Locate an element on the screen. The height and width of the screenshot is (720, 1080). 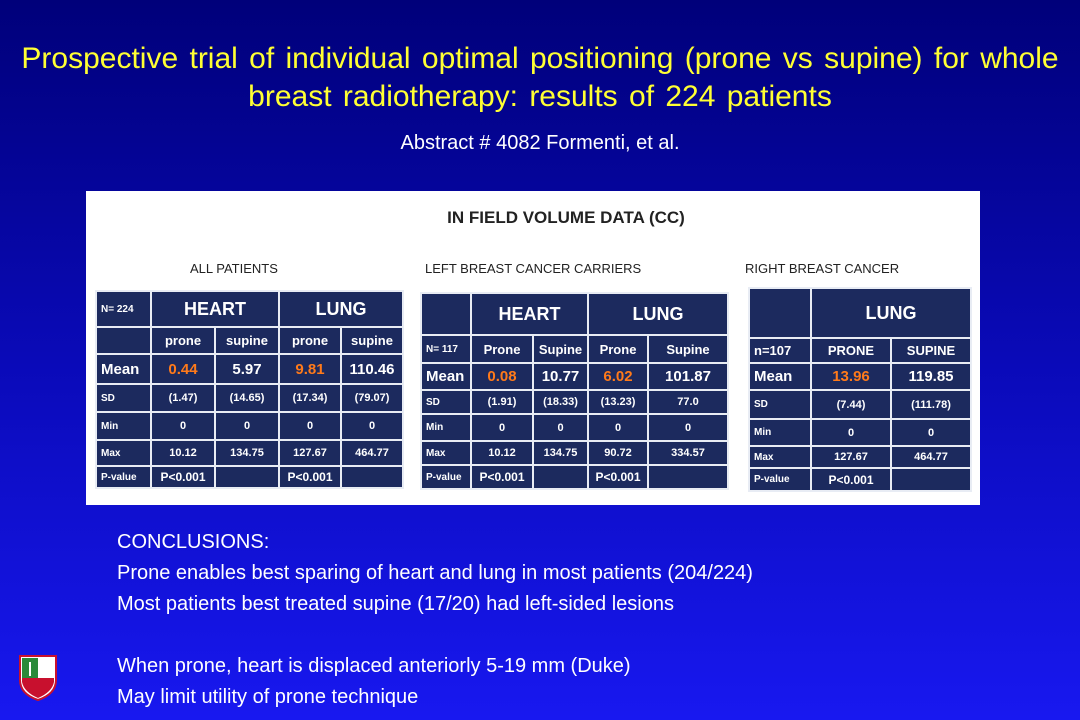
data-cell: (111.78) is located at coordinates (931, 404).